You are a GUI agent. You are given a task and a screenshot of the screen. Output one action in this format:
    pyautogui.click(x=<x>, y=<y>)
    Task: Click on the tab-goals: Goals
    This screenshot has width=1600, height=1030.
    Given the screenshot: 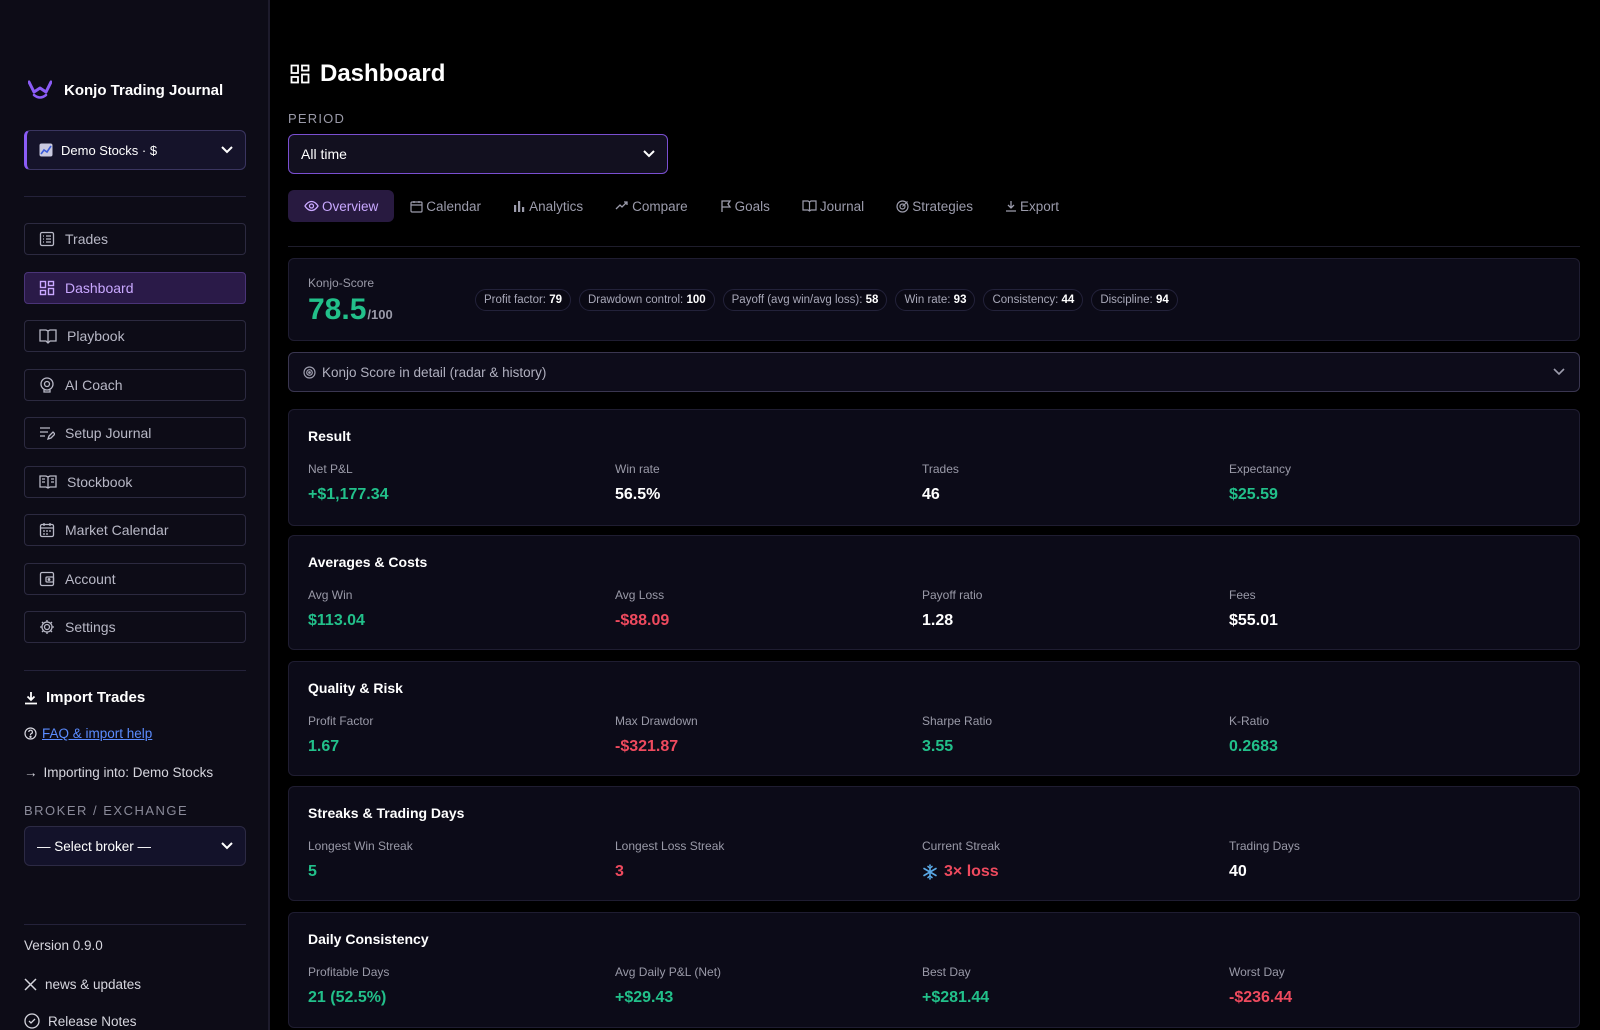 What is the action you would take?
    pyautogui.click(x=745, y=206)
    